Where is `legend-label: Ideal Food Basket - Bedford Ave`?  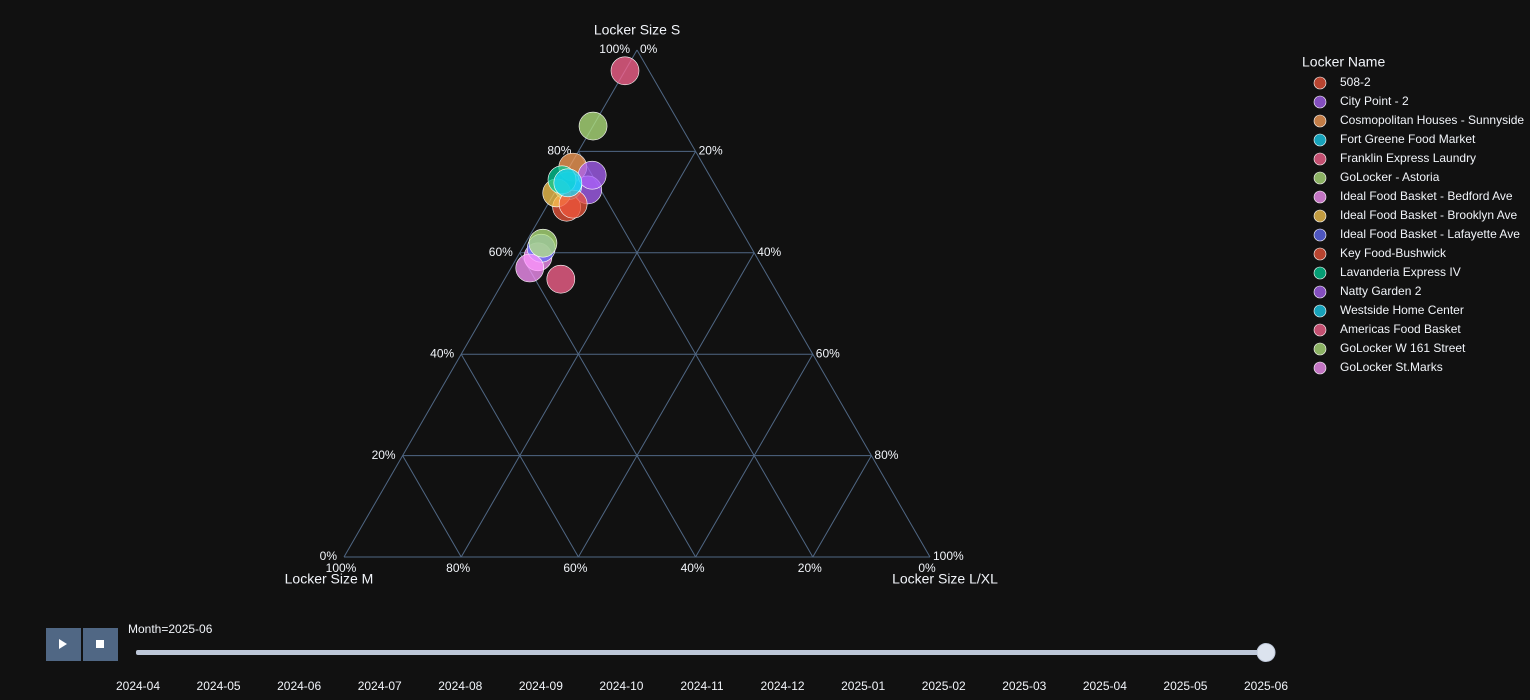
legend-label: Ideal Food Basket - Bedford Ave is located at coordinates (1426, 196).